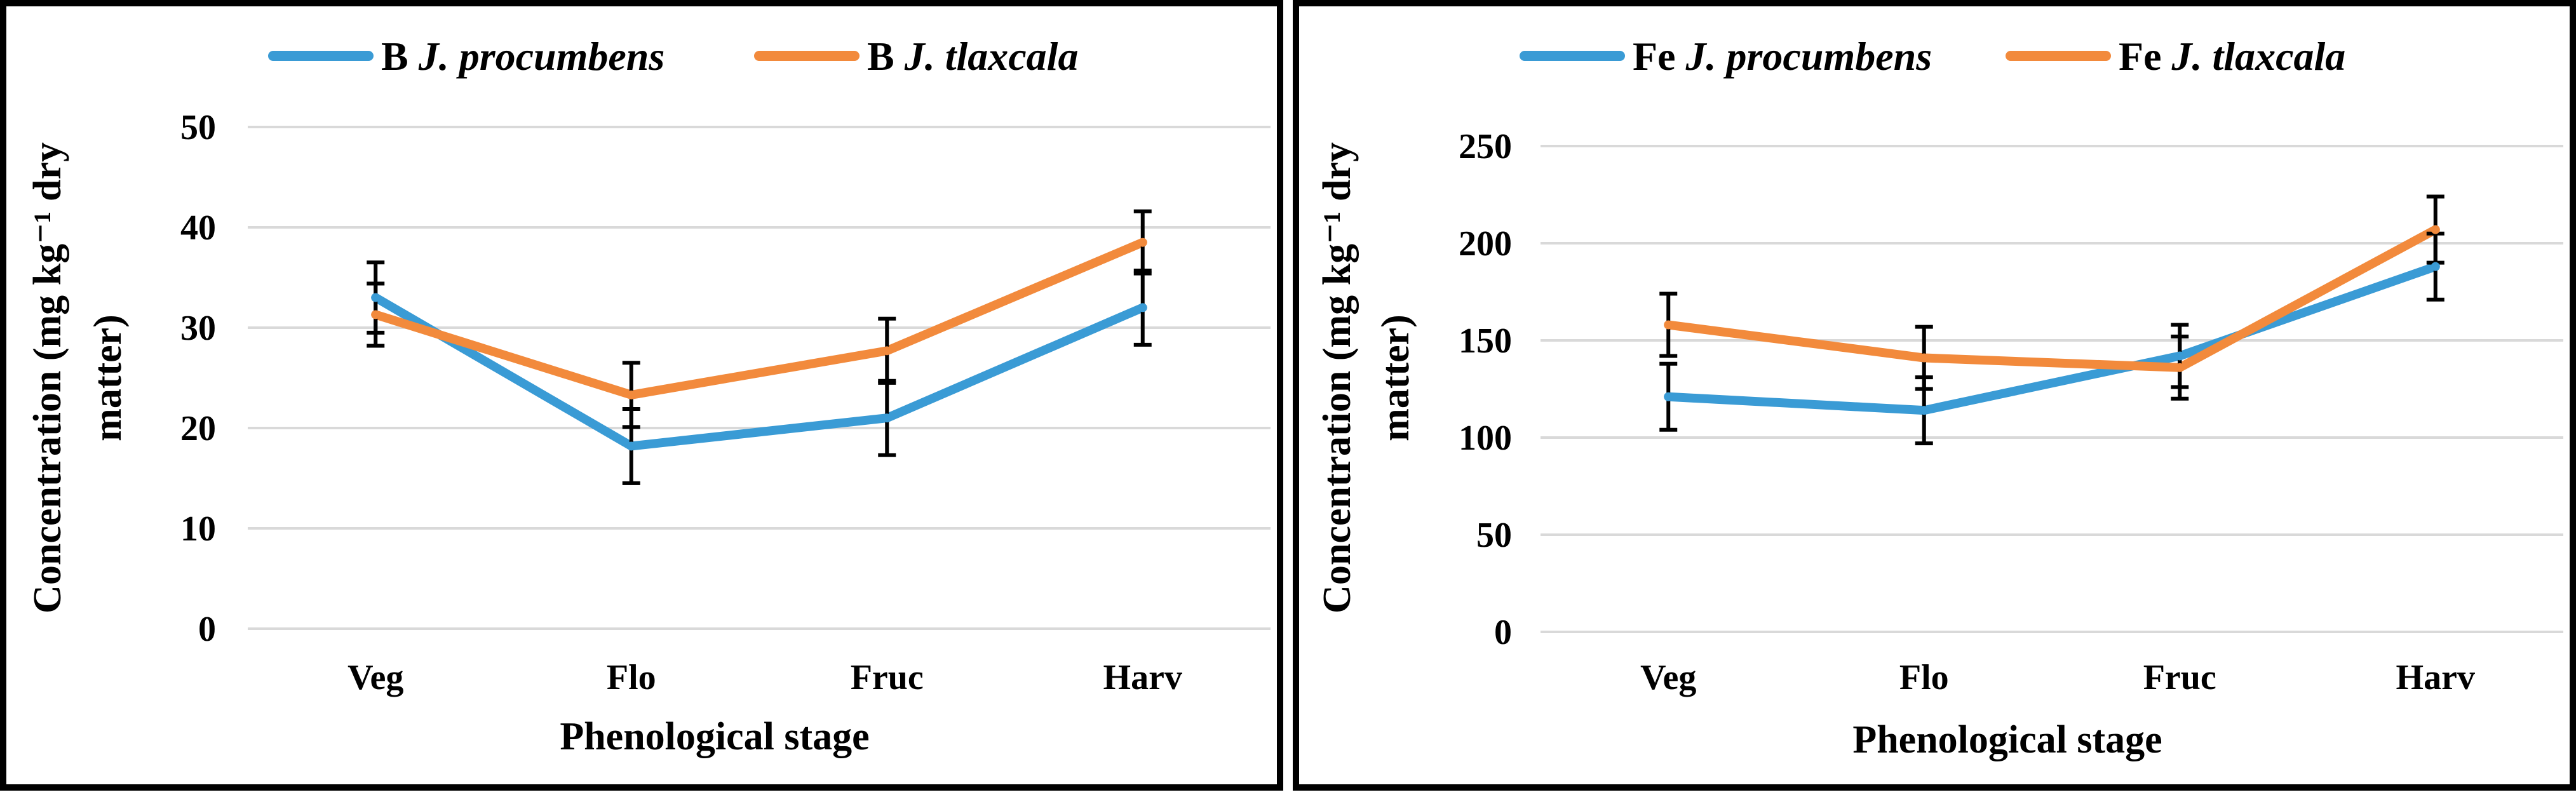 The image size is (2576, 797). Describe the element at coordinates (1485, 244) in the screenshot. I see `y-tick-label: 200` at that location.